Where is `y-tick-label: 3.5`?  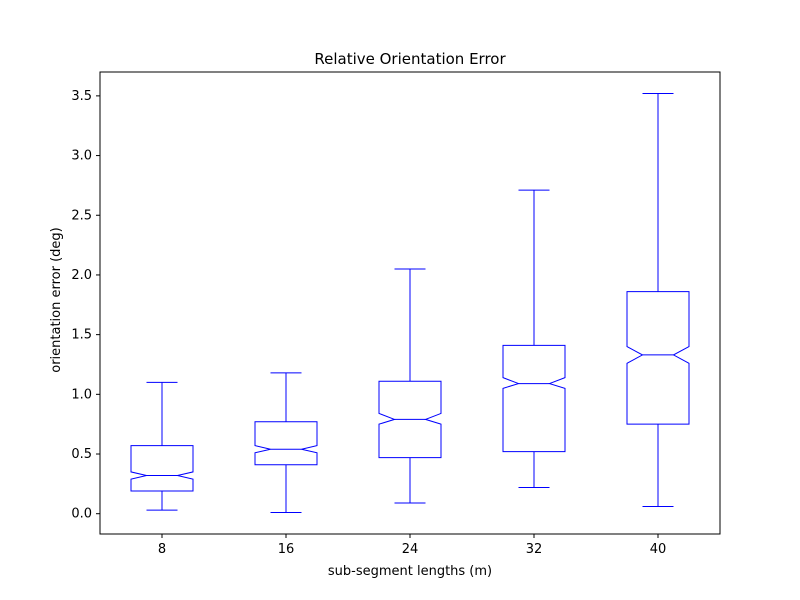 y-tick-label: 3.5 is located at coordinates (81, 96).